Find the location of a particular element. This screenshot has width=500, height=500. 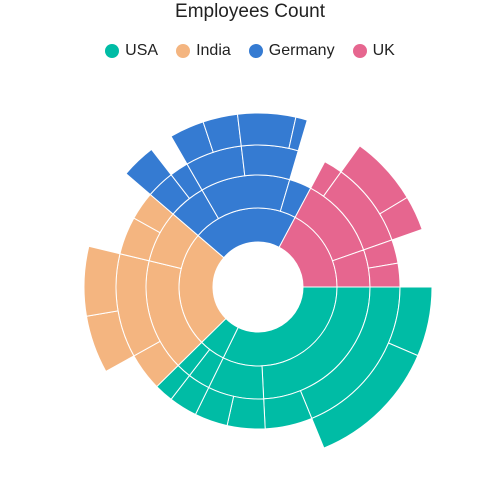

legend-item-usa: USA is located at coordinates (131, 51).